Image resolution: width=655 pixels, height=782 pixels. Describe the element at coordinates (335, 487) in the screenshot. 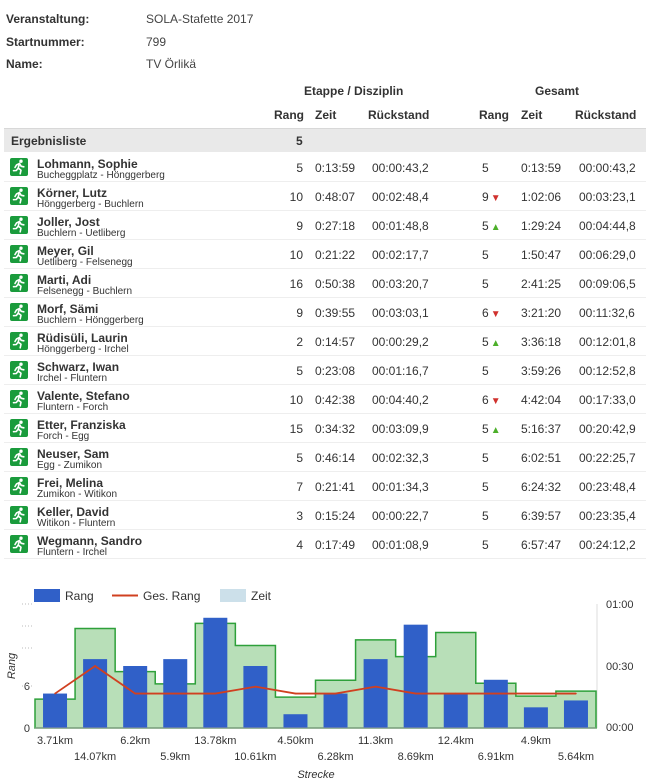

I see `stage-time: 0:21:41` at that location.